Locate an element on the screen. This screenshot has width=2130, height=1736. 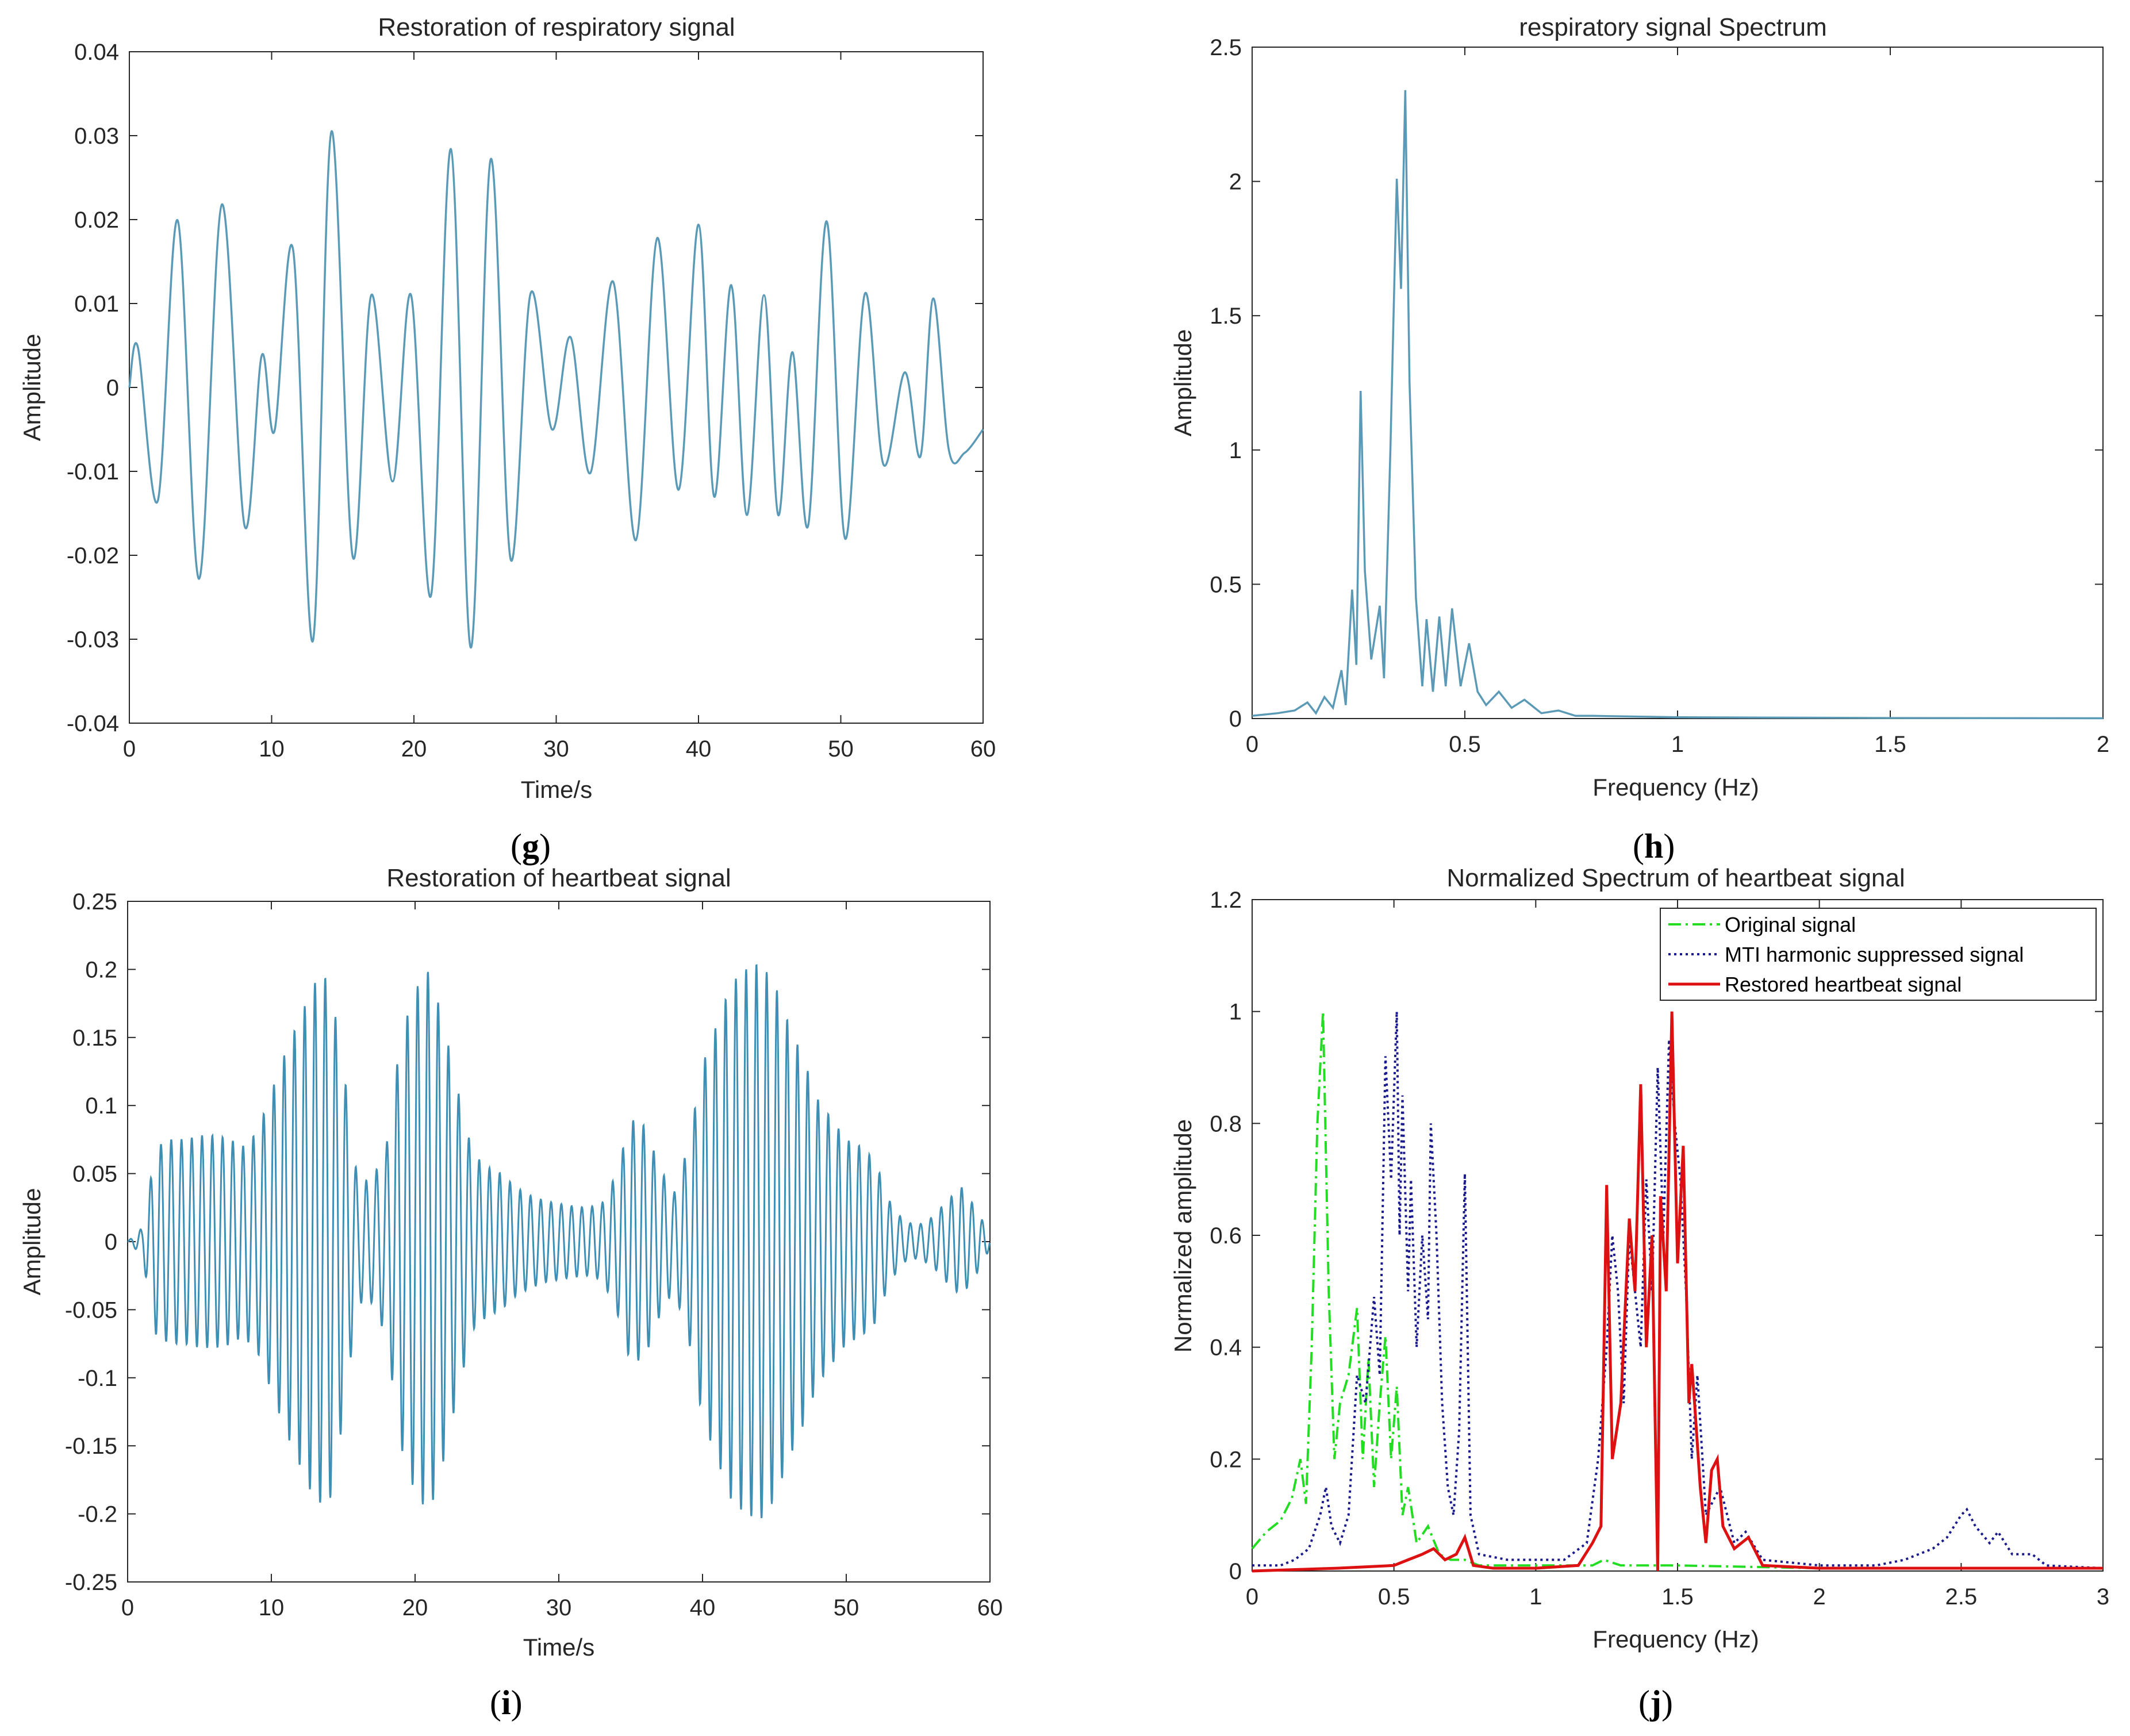
y-tick-label: 0.5 is located at coordinates (1226, 584).